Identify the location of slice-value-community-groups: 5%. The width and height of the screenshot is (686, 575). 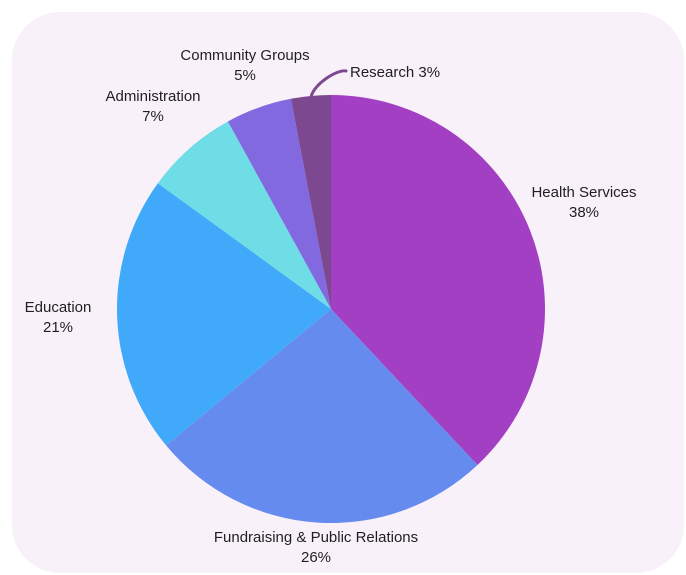
(245, 75).